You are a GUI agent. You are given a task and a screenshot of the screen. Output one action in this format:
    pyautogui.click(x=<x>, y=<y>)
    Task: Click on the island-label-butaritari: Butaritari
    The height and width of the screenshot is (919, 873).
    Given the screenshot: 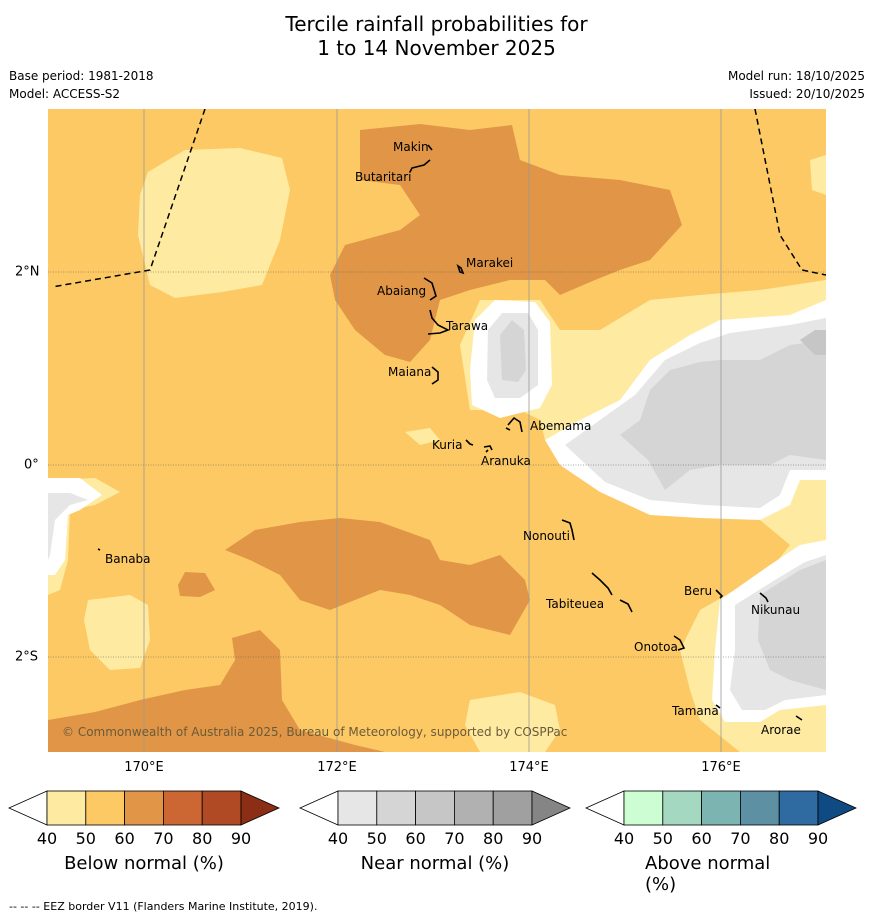 What is the action you would take?
    pyautogui.click(x=383, y=177)
    